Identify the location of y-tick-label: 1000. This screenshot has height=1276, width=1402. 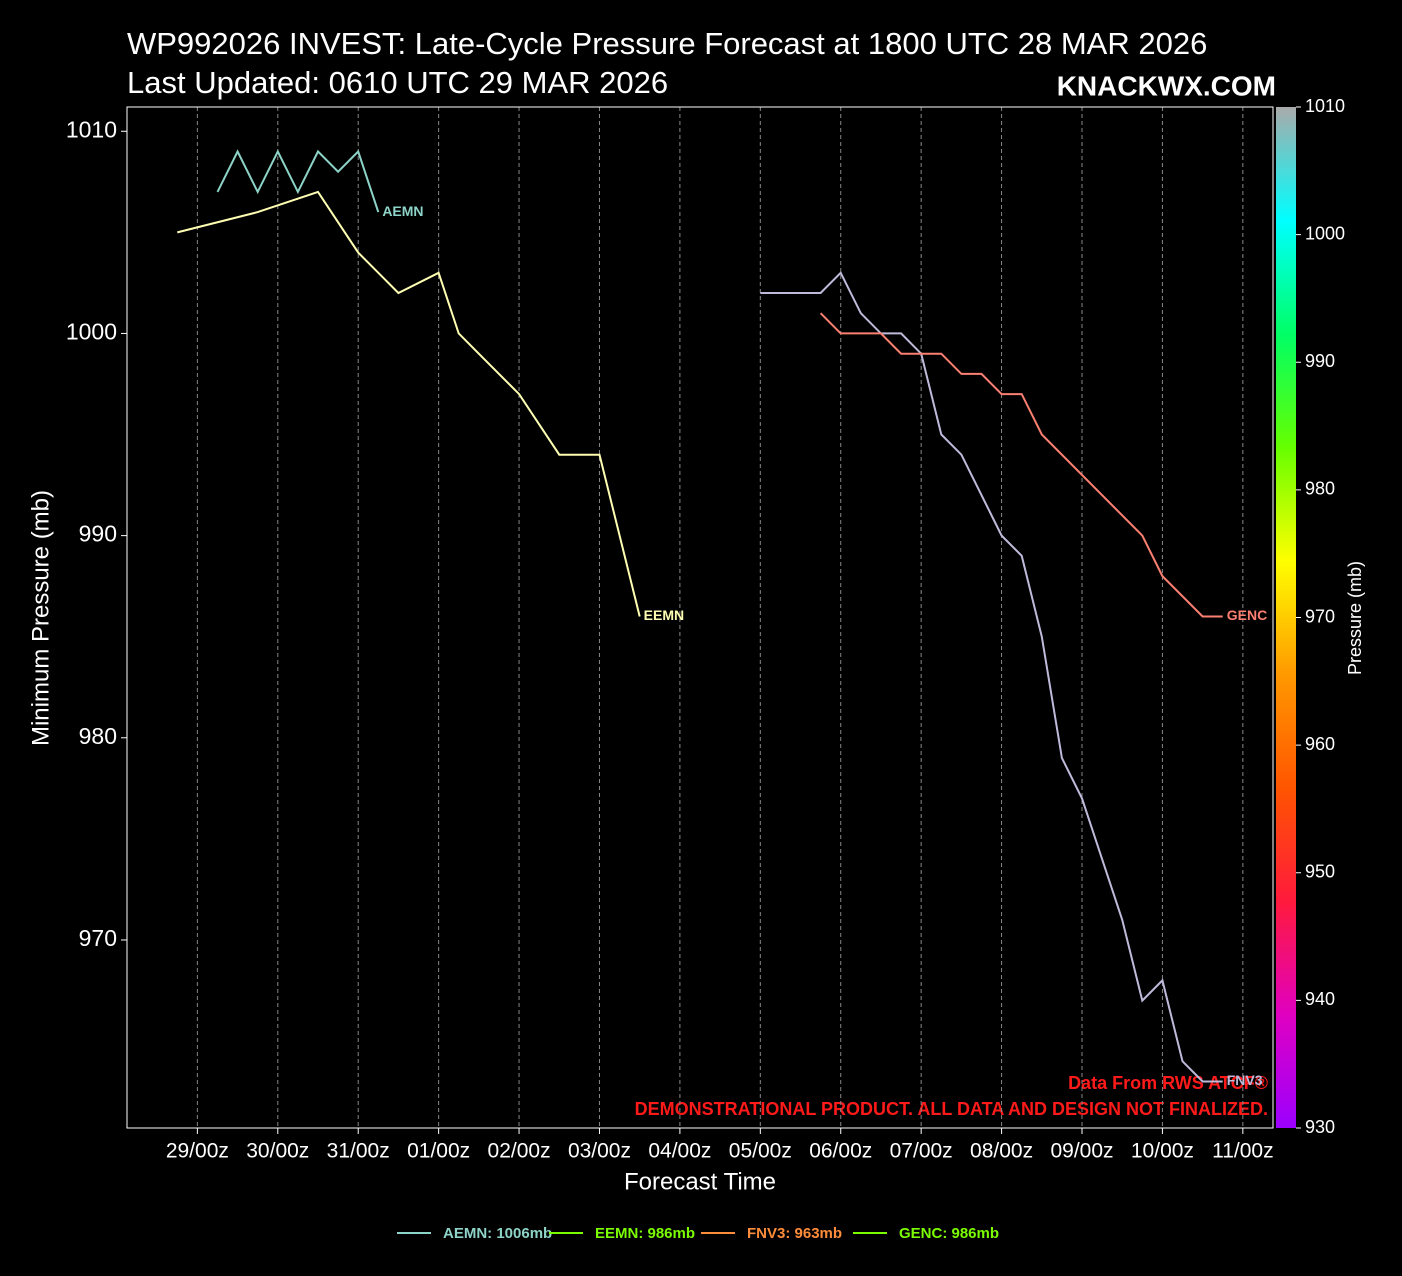
(91, 332).